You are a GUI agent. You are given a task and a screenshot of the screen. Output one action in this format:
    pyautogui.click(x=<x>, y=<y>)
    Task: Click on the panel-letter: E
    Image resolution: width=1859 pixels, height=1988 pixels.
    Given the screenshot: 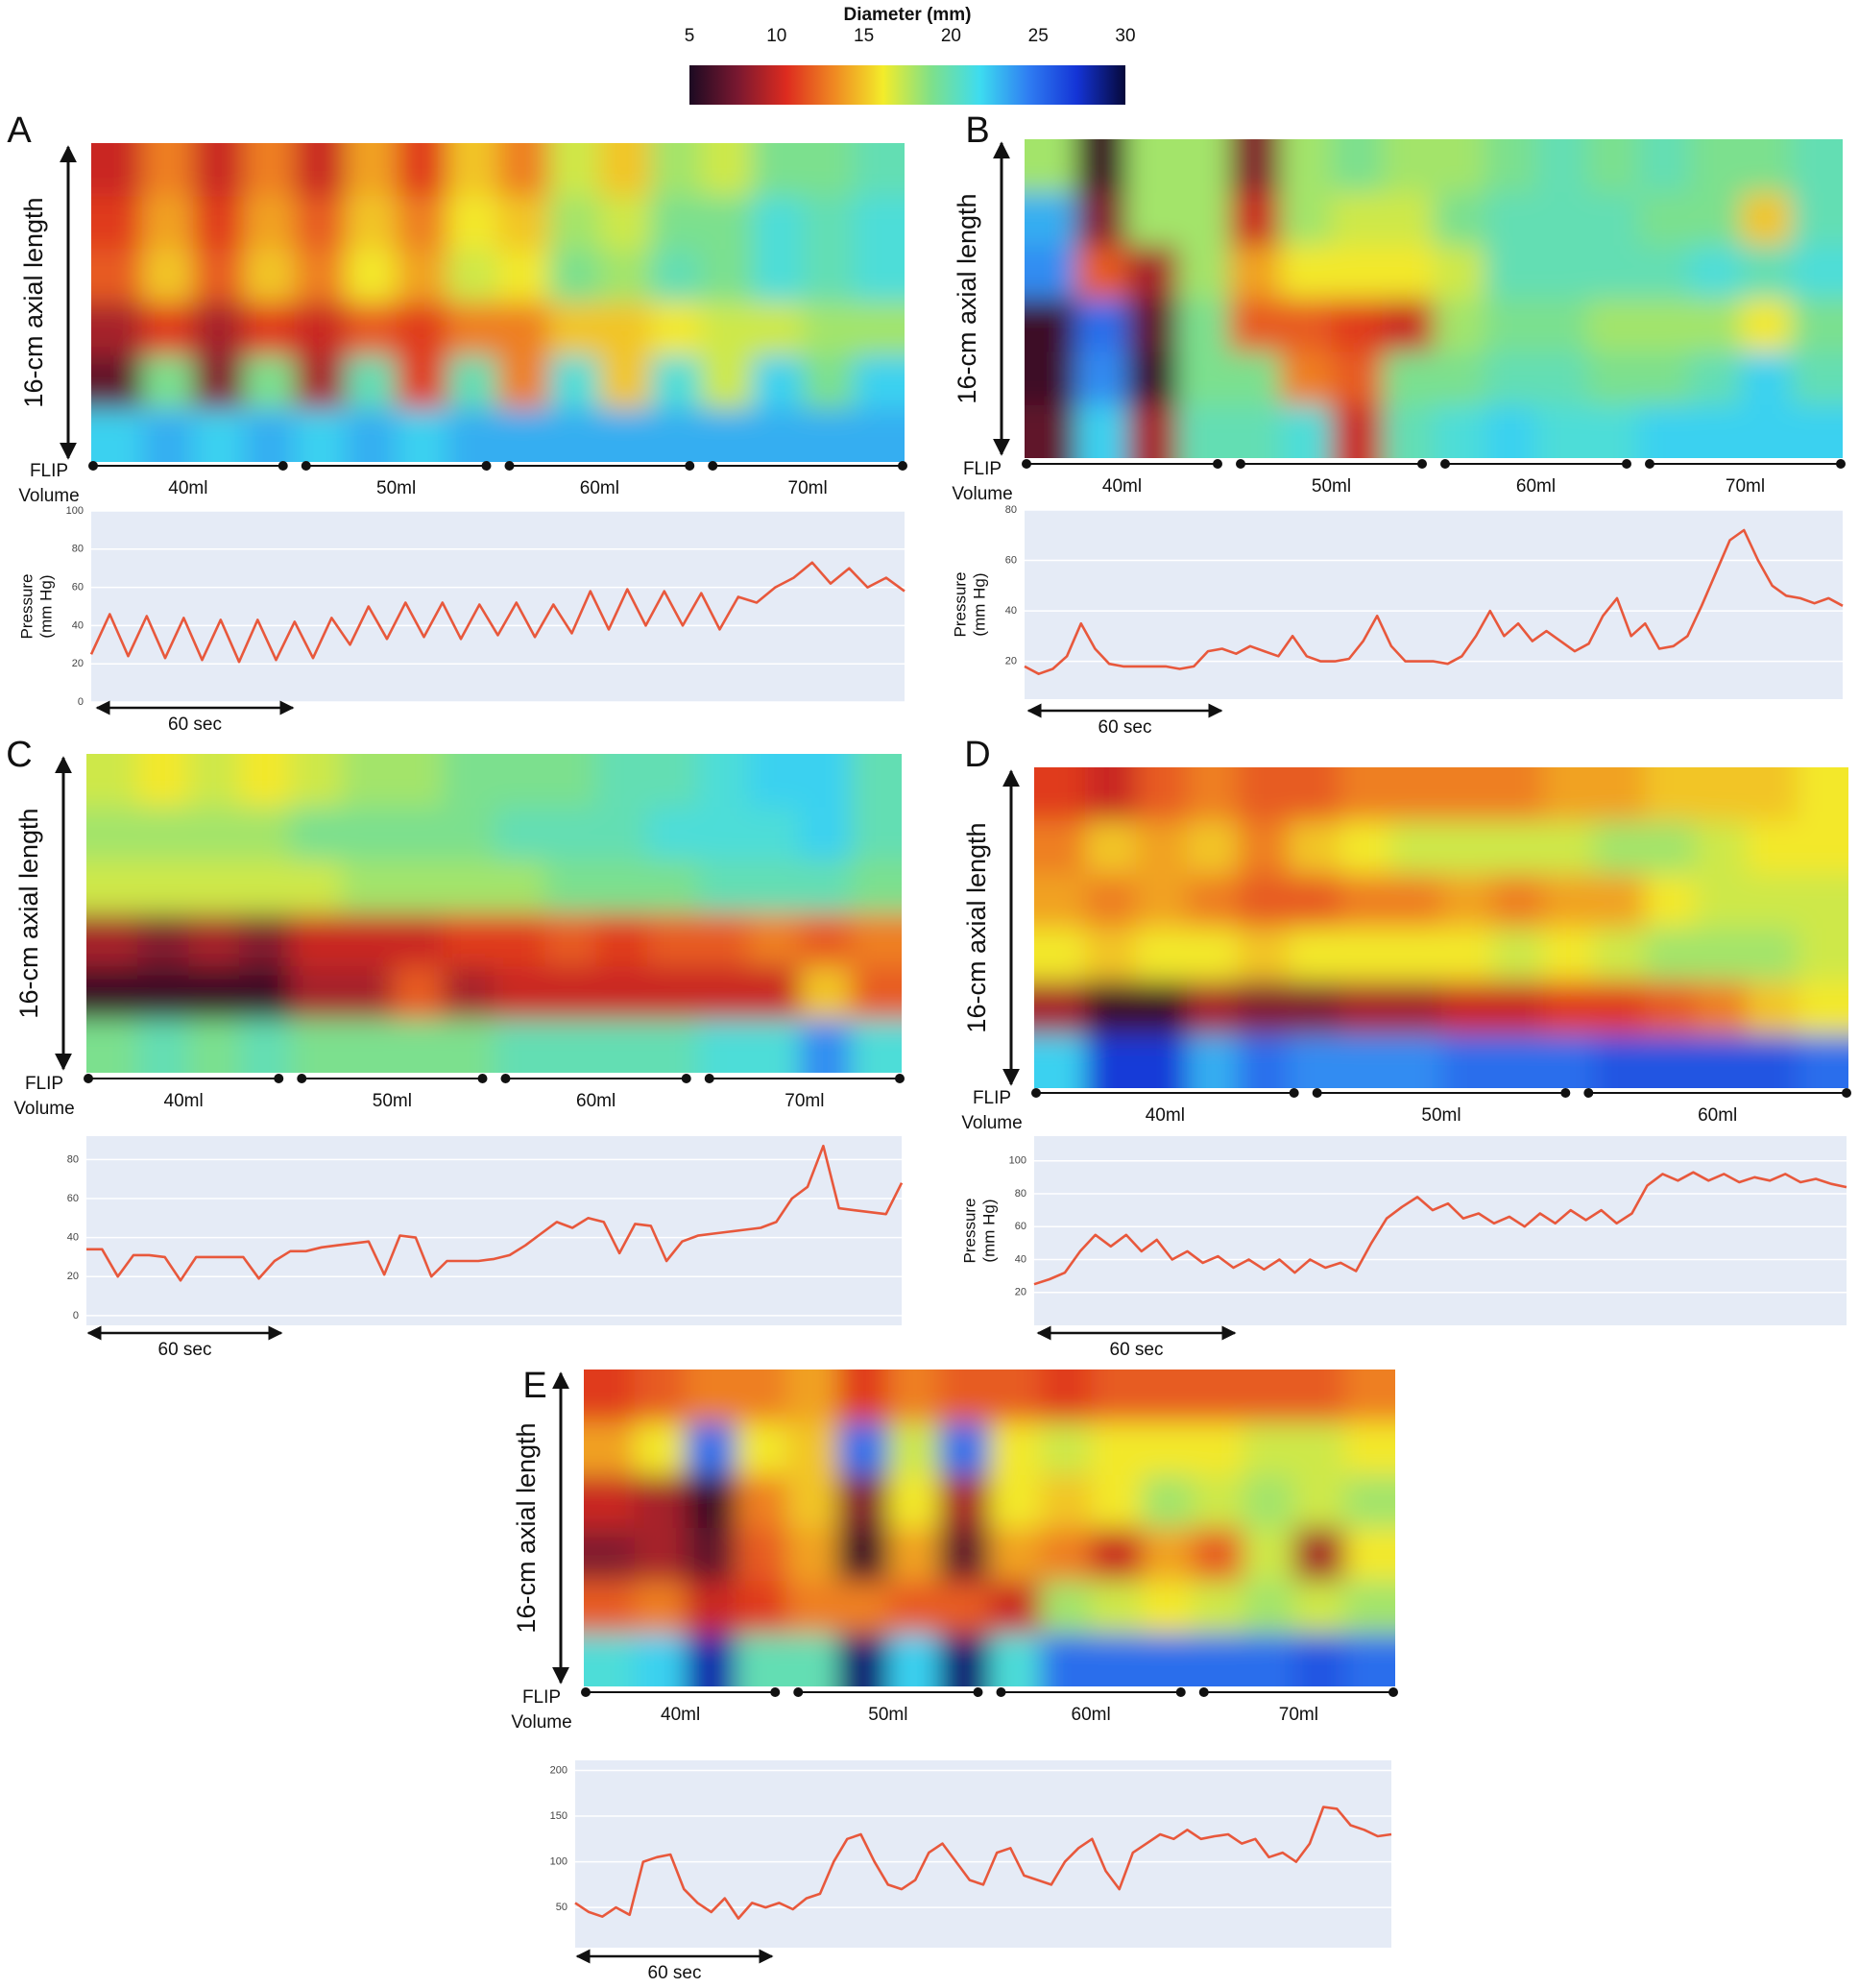 What is the action you would take?
    pyautogui.click(x=534, y=1386)
    